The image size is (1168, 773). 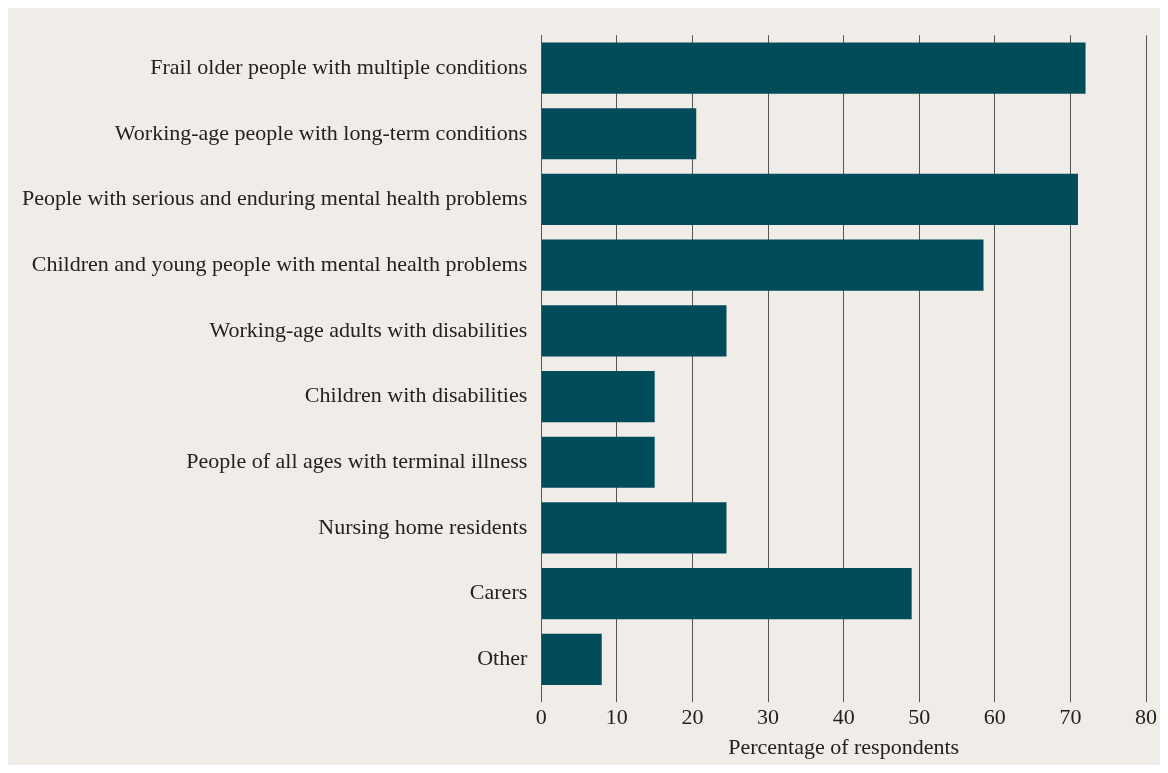 What do you see at coordinates (275, 198) in the screenshot?
I see `y-tick-label: People with serious and enduring mental health problems` at bounding box center [275, 198].